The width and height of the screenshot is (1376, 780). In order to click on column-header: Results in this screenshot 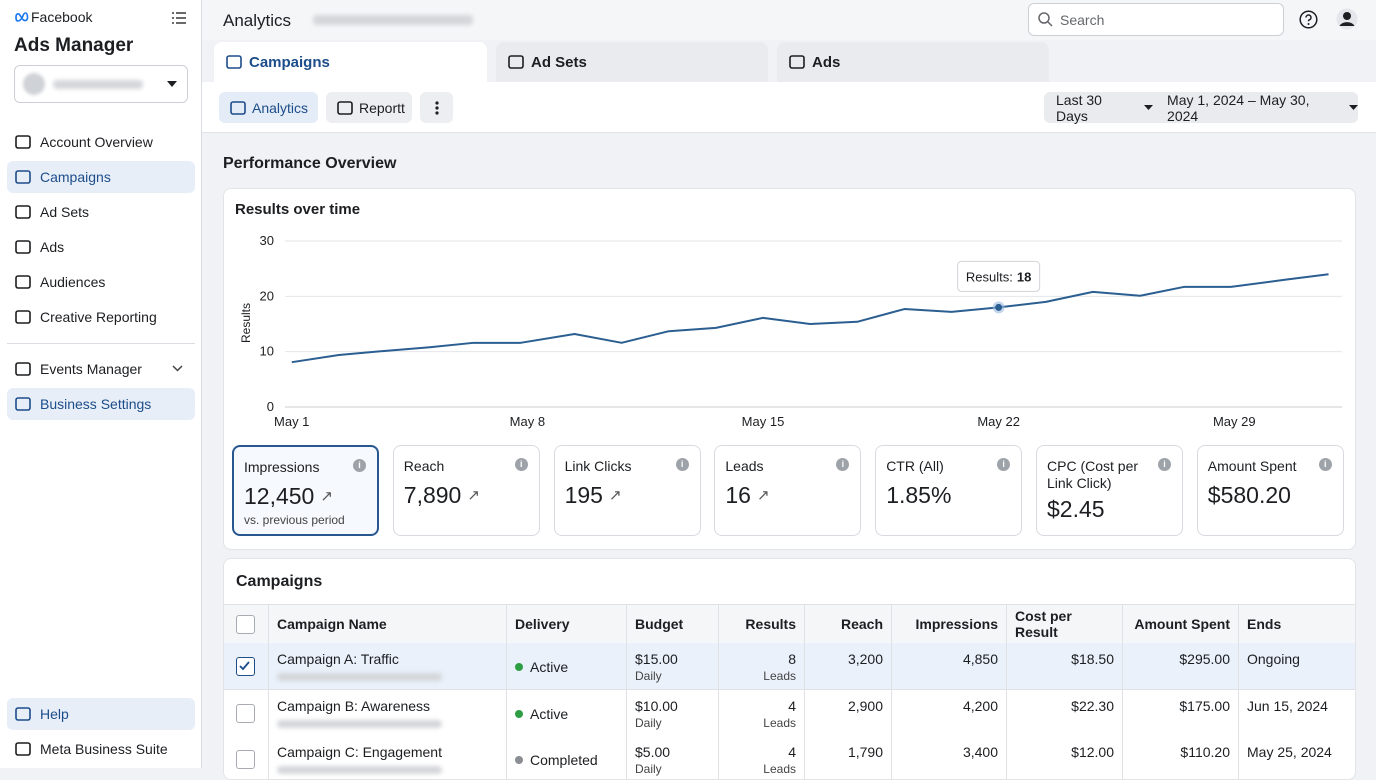, I will do `click(761, 624)`.